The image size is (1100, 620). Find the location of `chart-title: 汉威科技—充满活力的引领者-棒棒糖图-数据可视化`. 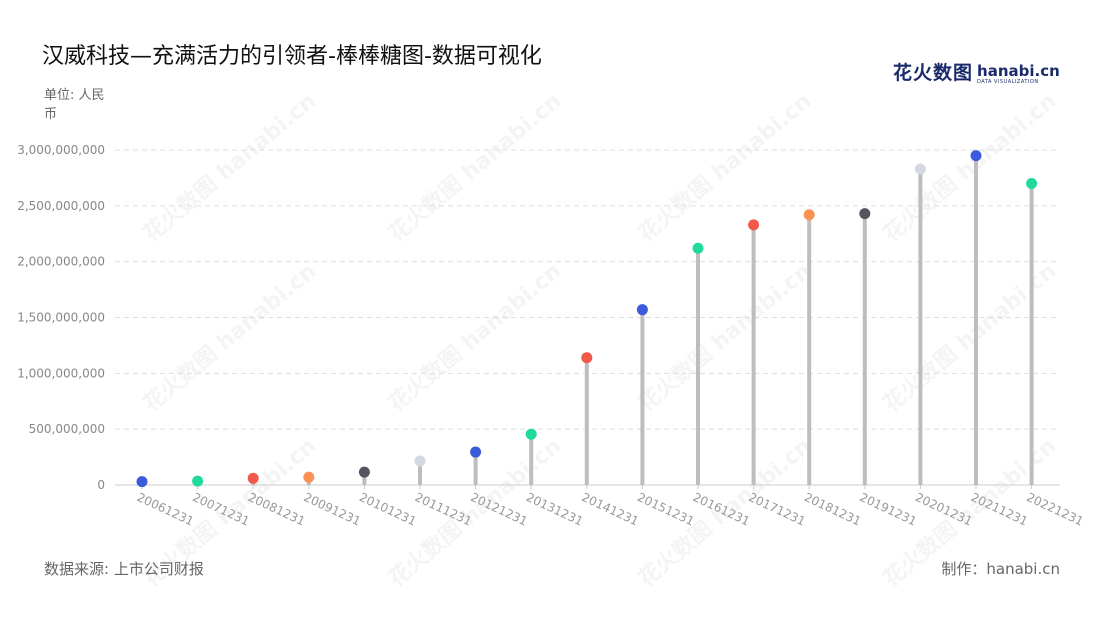

chart-title: 汉威科技—充满活力的引领者-棒棒糖图-数据可视化 is located at coordinates (292, 56).